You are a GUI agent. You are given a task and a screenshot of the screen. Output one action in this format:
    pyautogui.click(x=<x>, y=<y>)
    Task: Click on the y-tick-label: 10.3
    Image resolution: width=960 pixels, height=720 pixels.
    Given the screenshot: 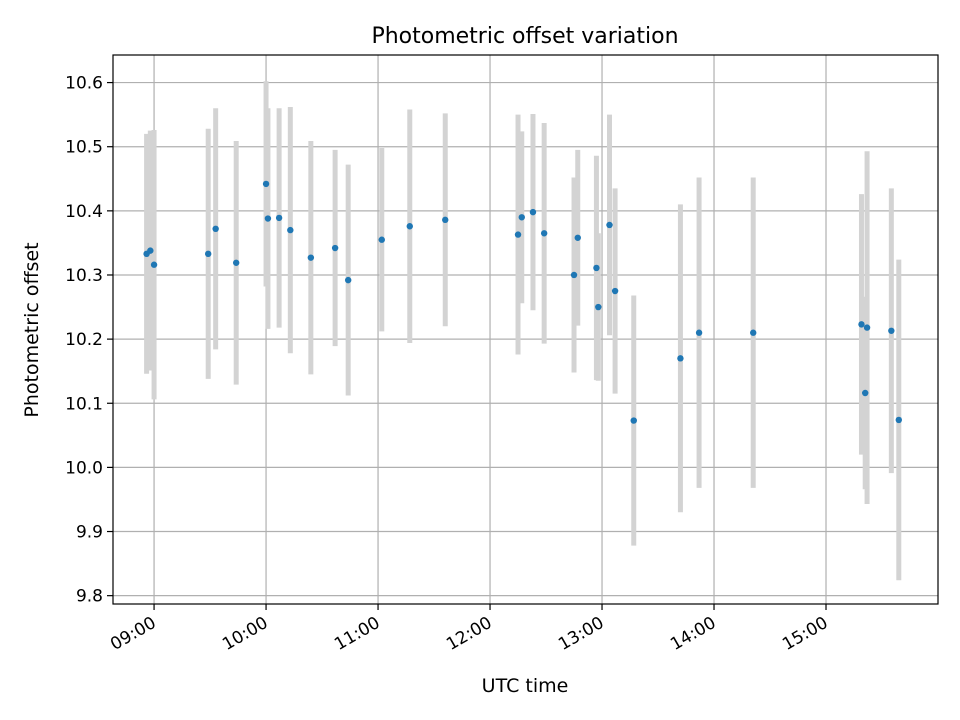 What is the action you would take?
    pyautogui.click(x=84, y=276)
    